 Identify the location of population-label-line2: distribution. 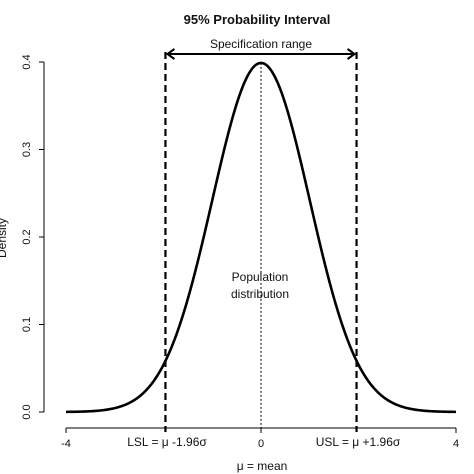
(260, 294).